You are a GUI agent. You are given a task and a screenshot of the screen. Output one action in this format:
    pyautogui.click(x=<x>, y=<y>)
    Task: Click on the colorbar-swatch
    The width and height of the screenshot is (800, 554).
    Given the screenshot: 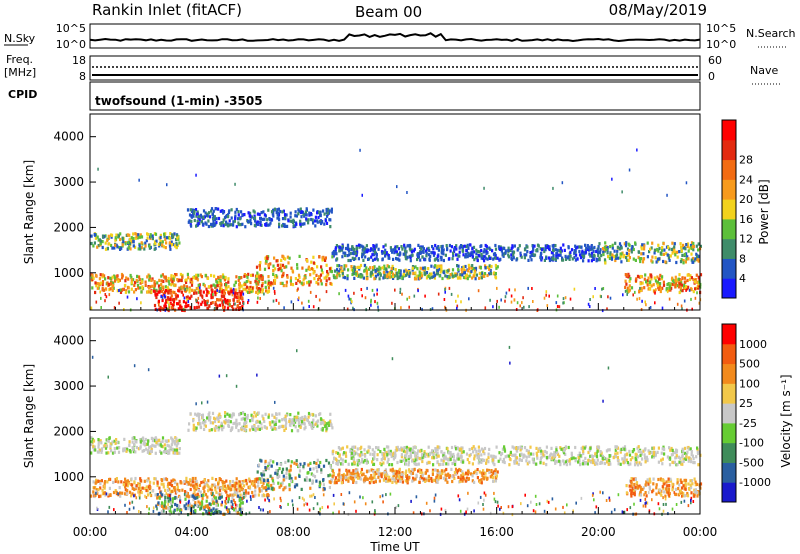 What is the action you would take?
    pyautogui.click(x=729, y=268)
    